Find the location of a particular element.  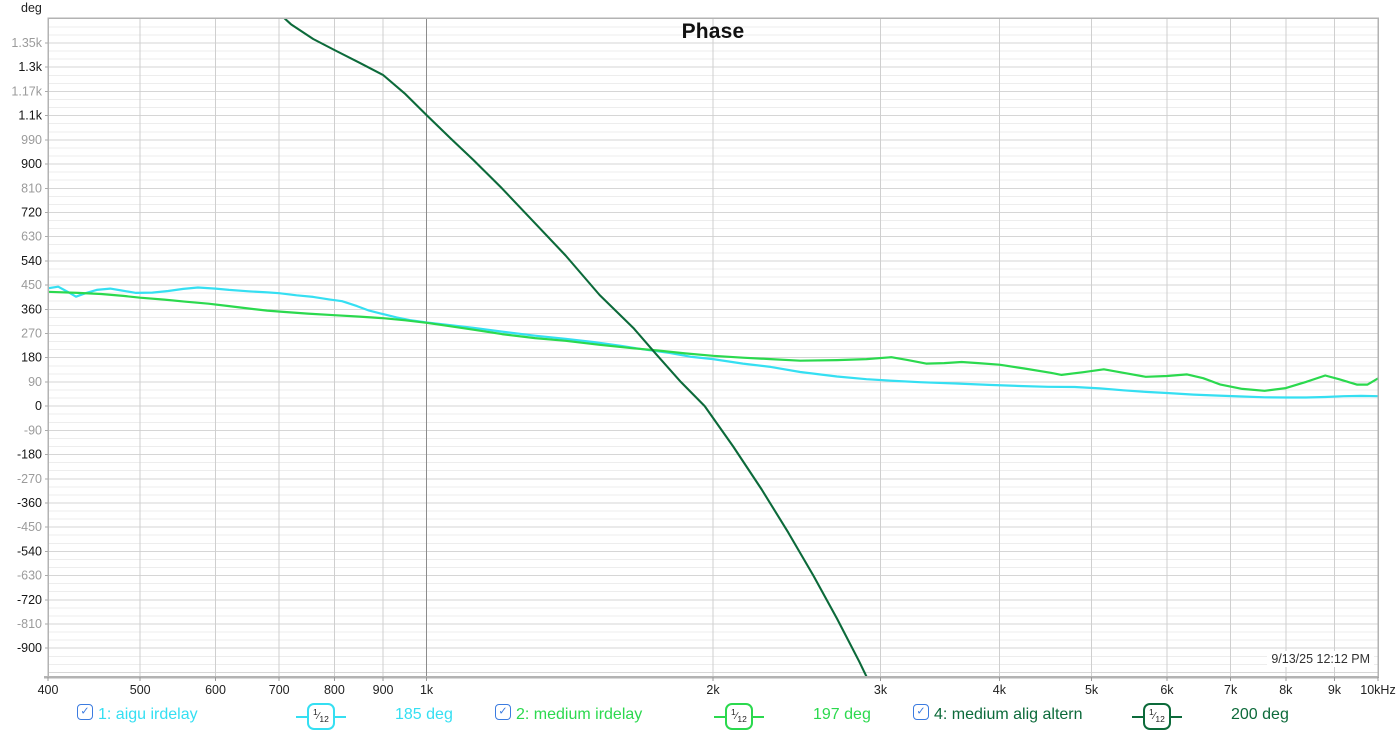

y-tick-label: -810 is located at coordinates (29, 624).